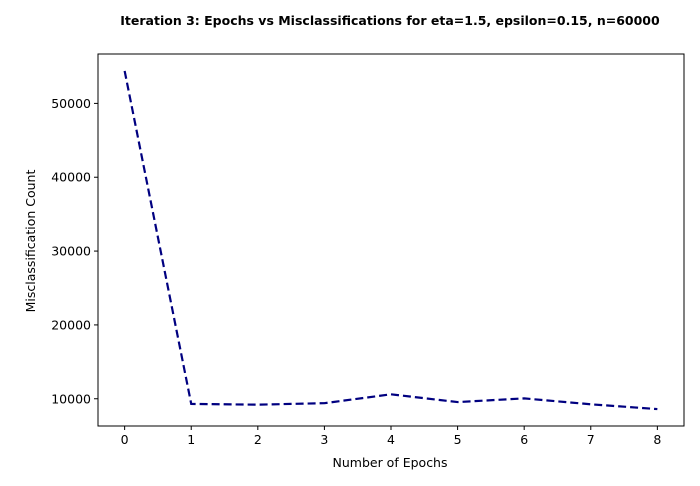 The image size is (700, 486). What do you see at coordinates (458, 439) in the screenshot?
I see `x-tick-label: 5` at bounding box center [458, 439].